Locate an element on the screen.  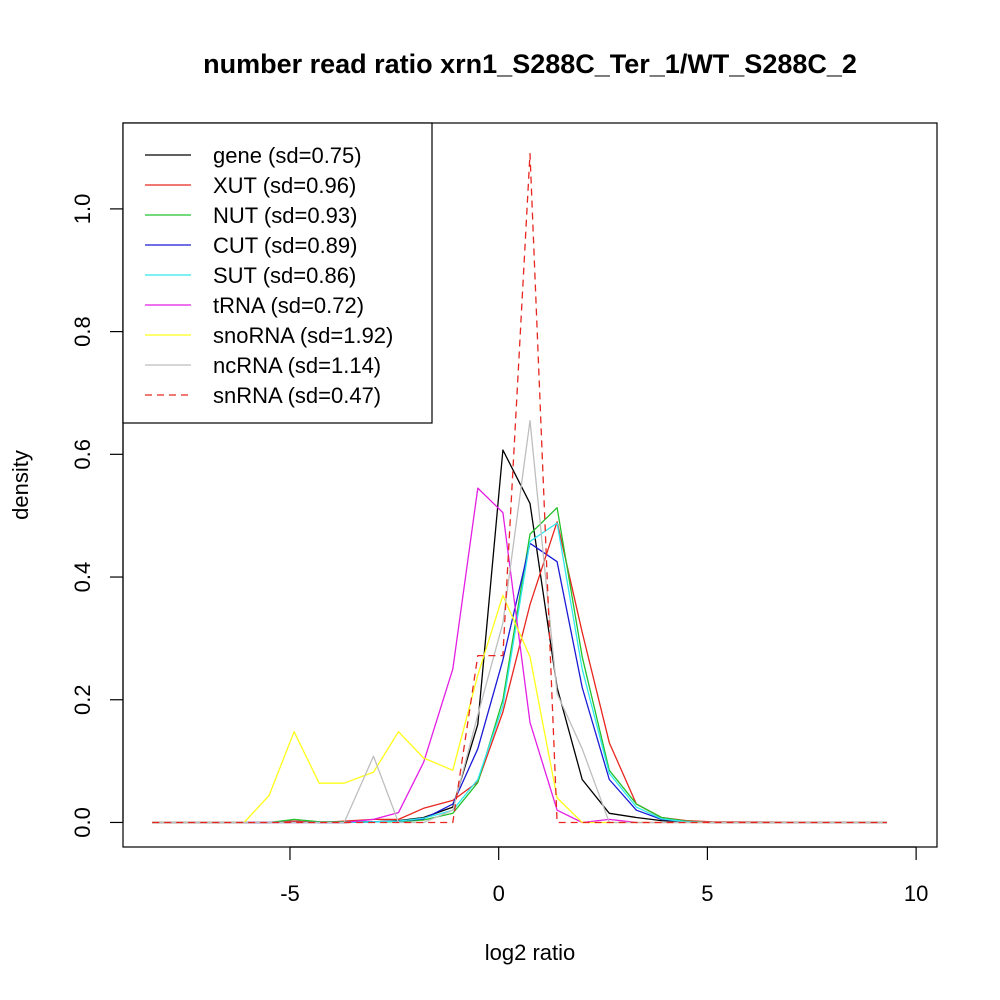
legend-label: ncRNA (sd=1.14) is located at coordinates (297, 365).